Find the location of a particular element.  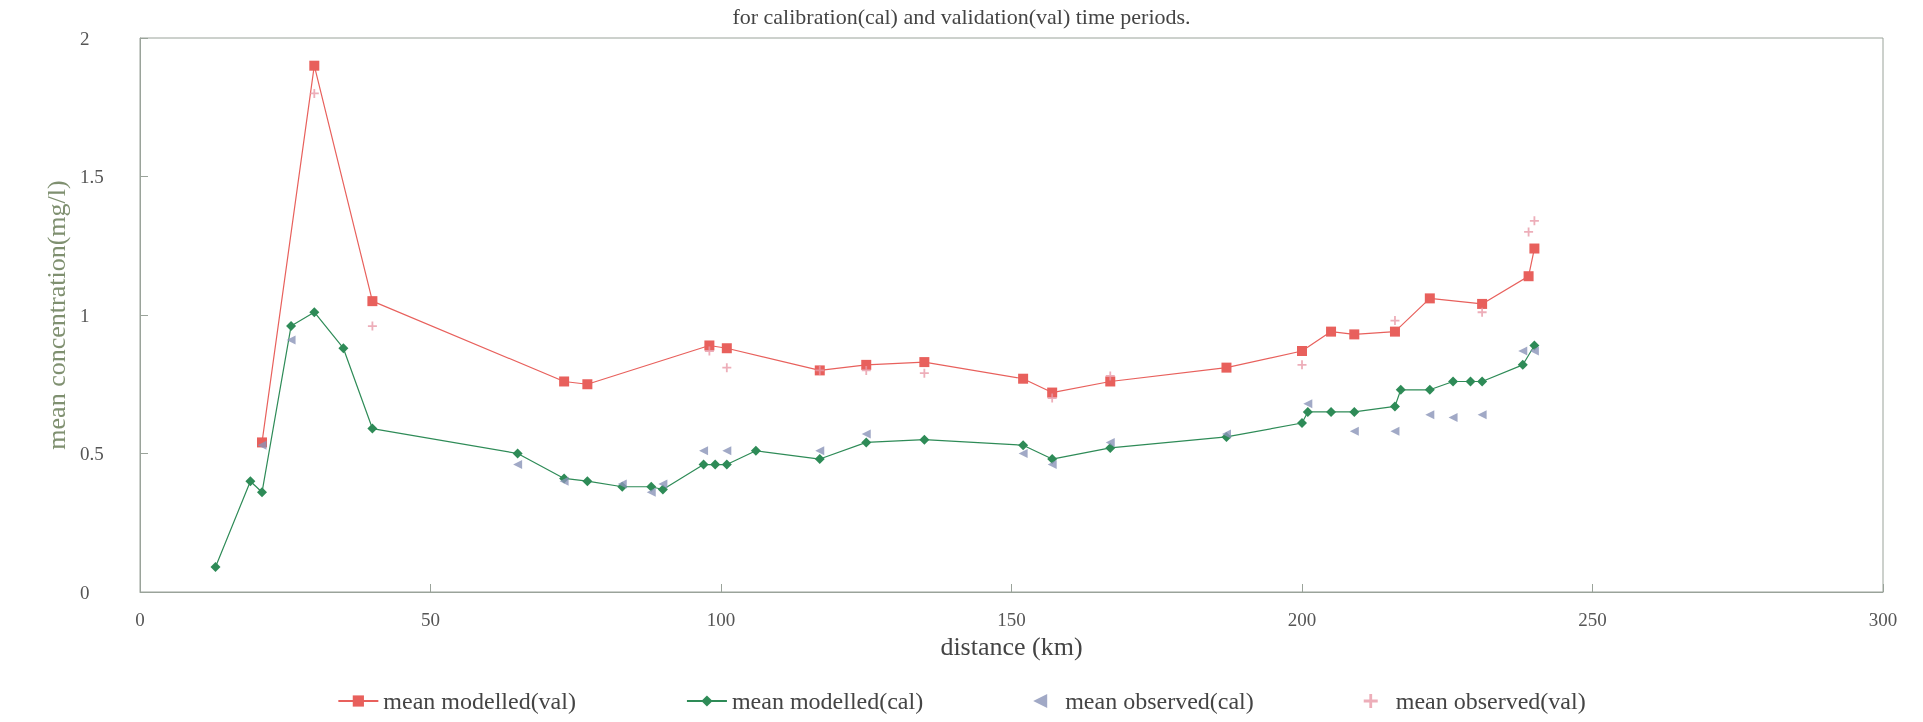

y-axis-title: mean concentration(mg/l) is located at coordinates (56, 315).